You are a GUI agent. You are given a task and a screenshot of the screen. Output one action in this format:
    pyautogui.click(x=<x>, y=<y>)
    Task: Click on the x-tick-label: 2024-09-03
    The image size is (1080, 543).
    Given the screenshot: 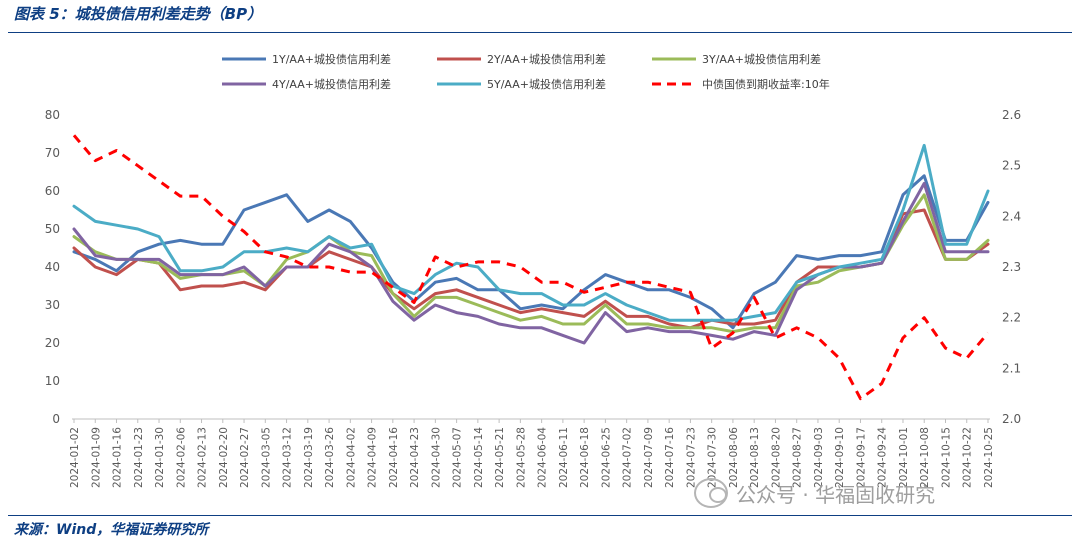 What is the action you would take?
    pyautogui.click(x=819, y=457)
    